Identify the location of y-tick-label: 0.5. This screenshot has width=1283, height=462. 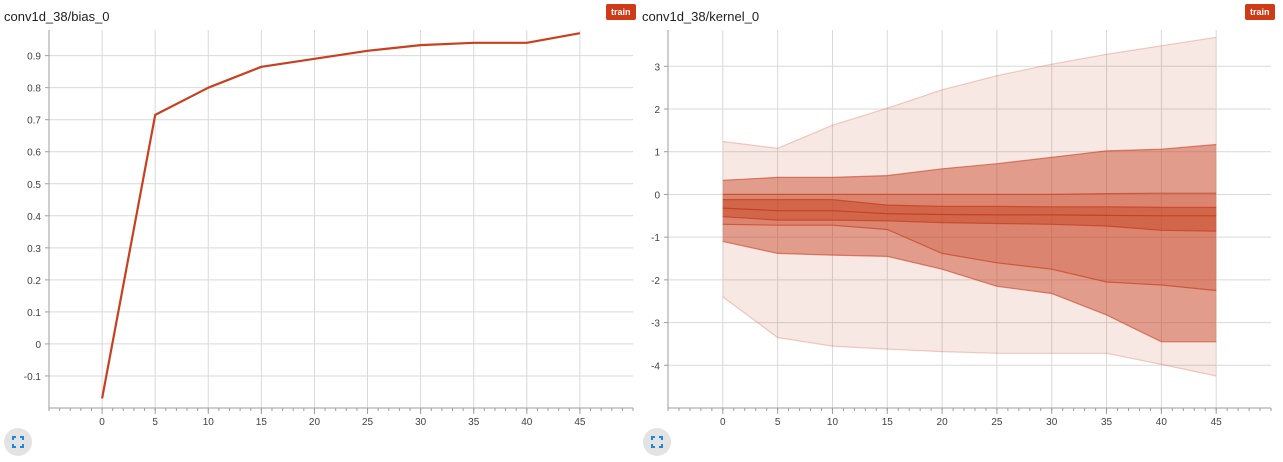
(34, 185).